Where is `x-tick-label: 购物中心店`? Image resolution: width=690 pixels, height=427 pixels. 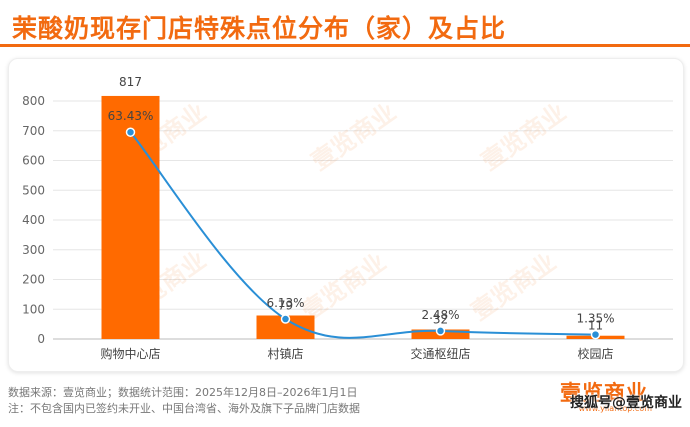 x-tick-label: 购物中心店 is located at coordinates (130, 353).